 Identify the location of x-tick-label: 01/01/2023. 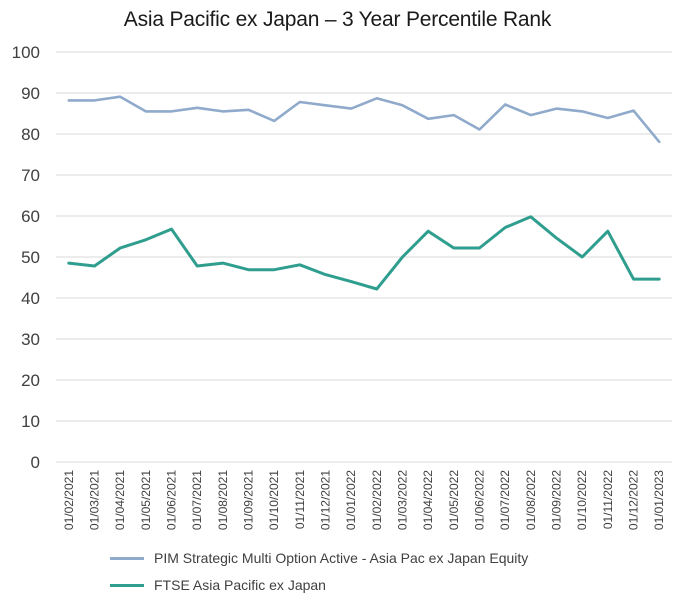
(659, 500).